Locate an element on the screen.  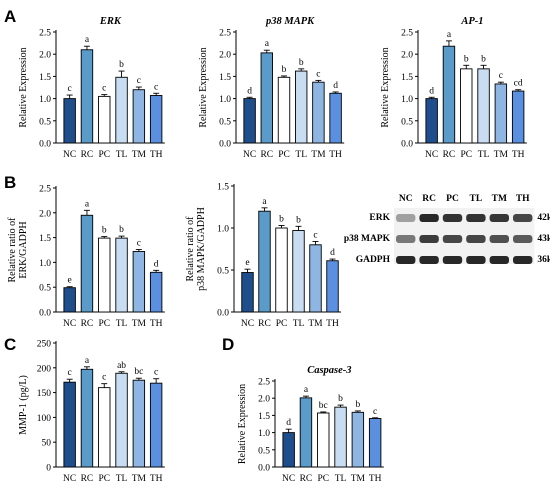
bar-th is located at coordinates (156, 119).